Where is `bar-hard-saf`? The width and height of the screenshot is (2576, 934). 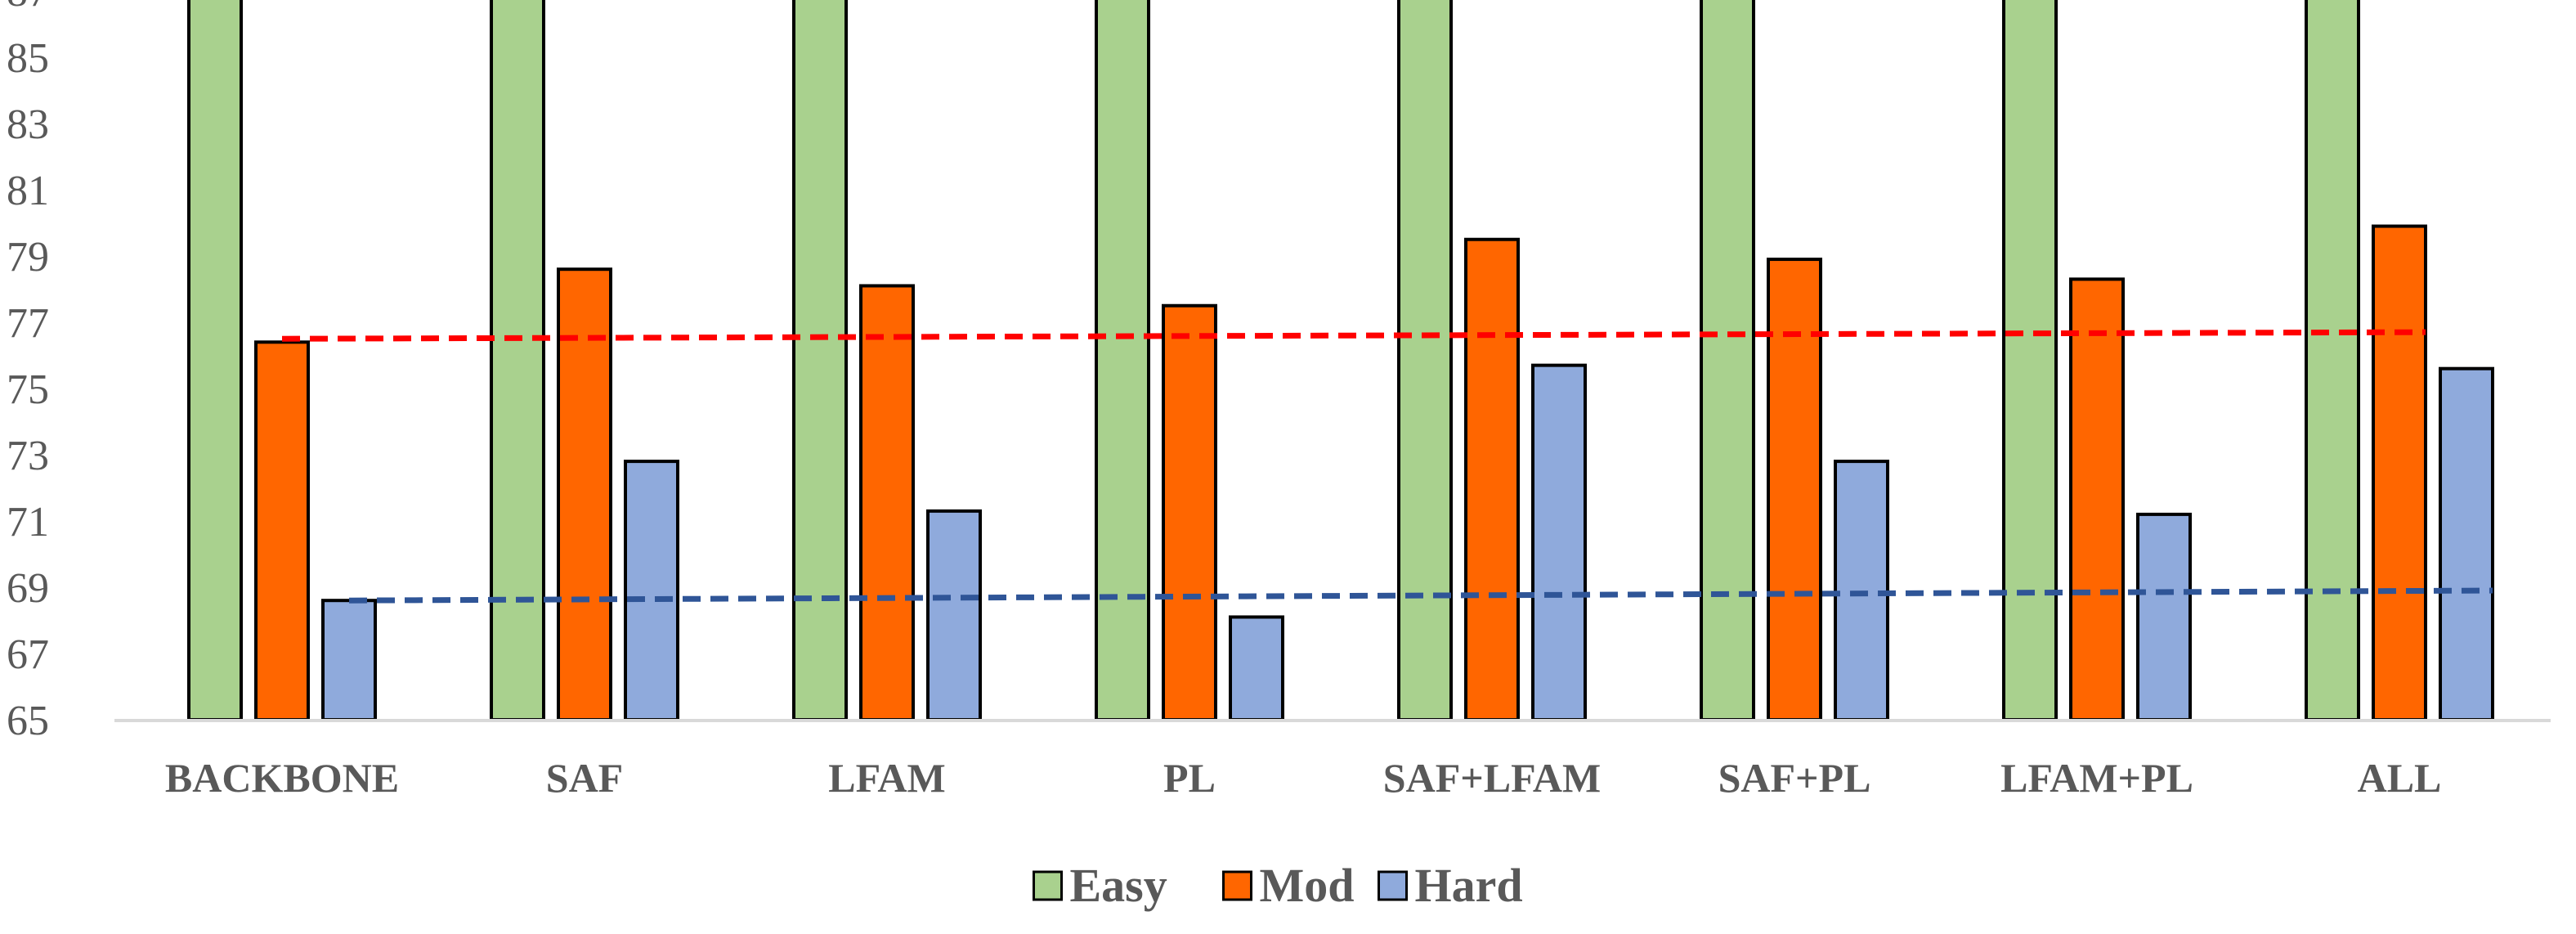 bar-hard-saf is located at coordinates (652, 590).